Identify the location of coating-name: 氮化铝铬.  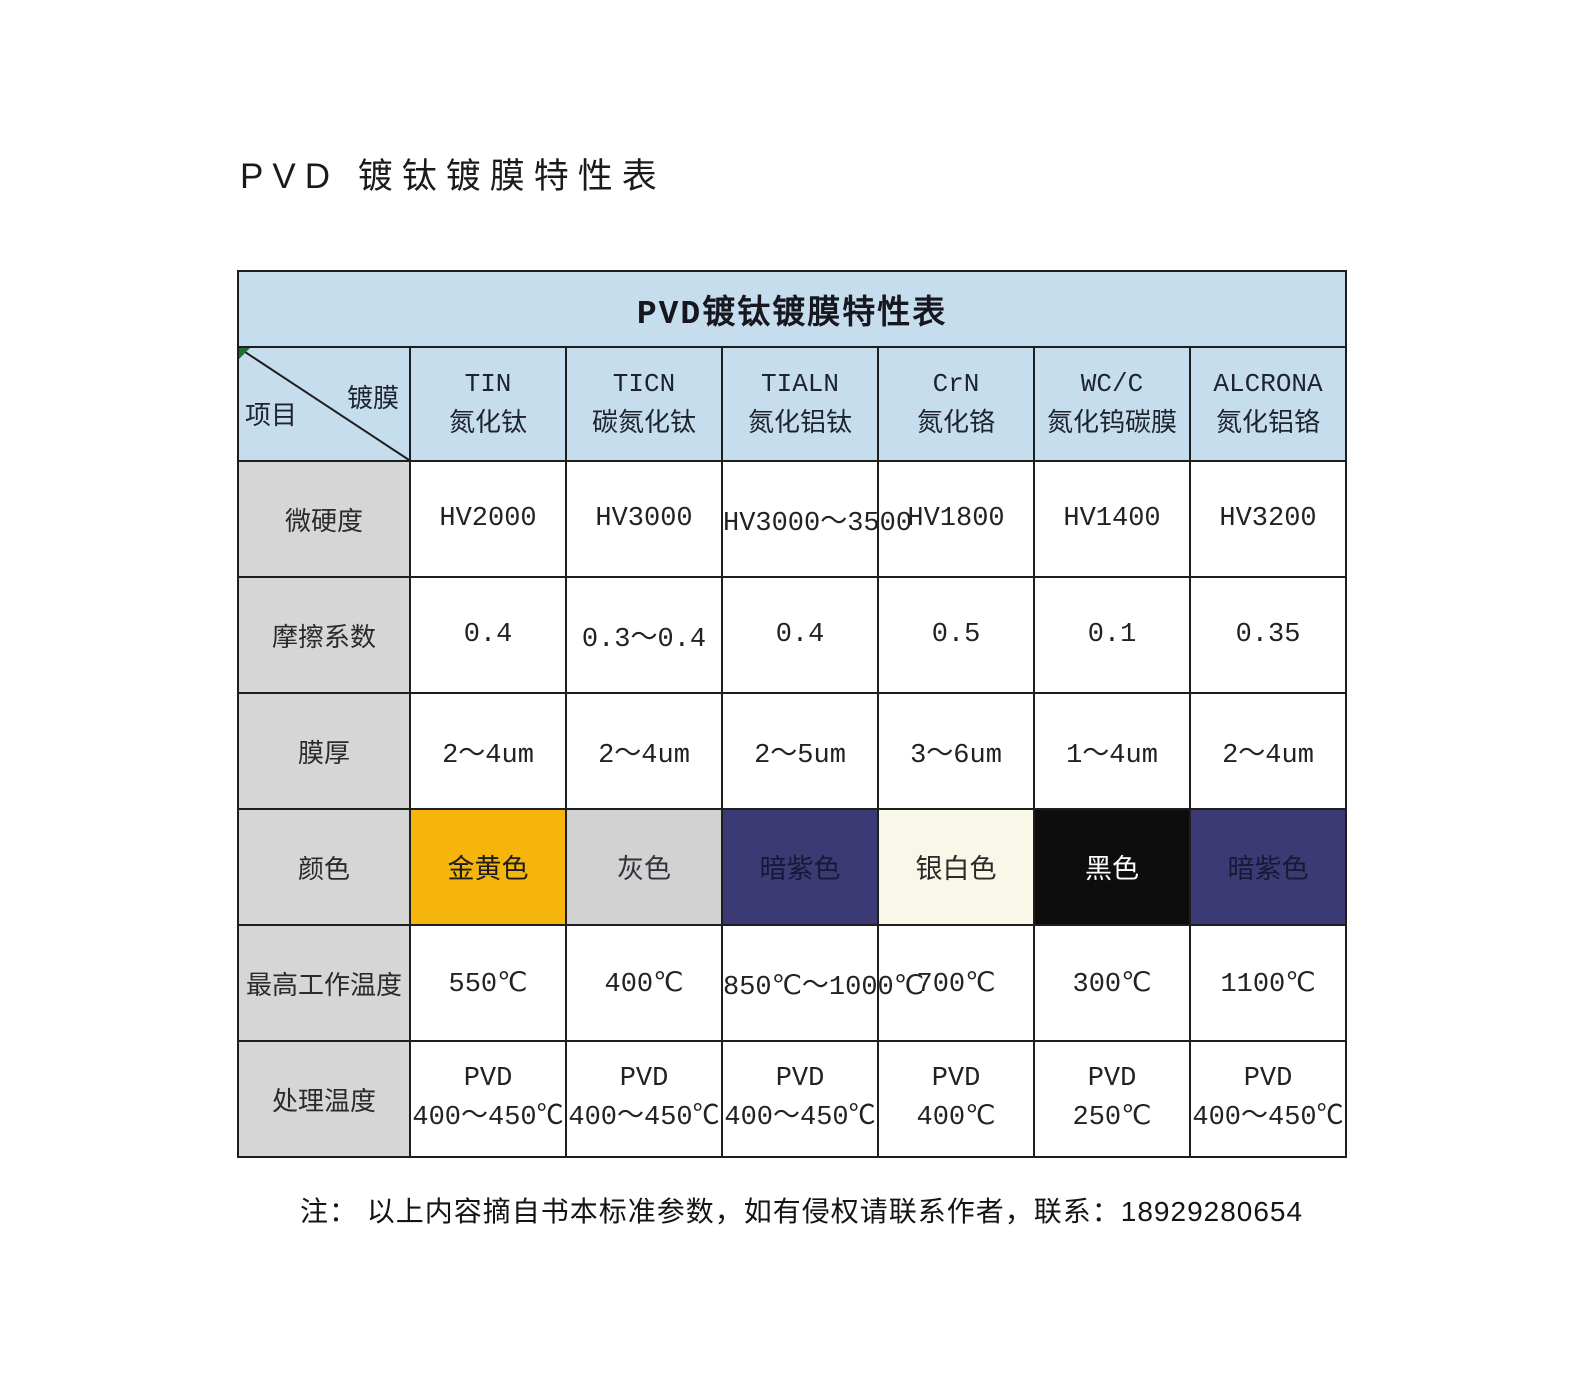
(1268, 424).